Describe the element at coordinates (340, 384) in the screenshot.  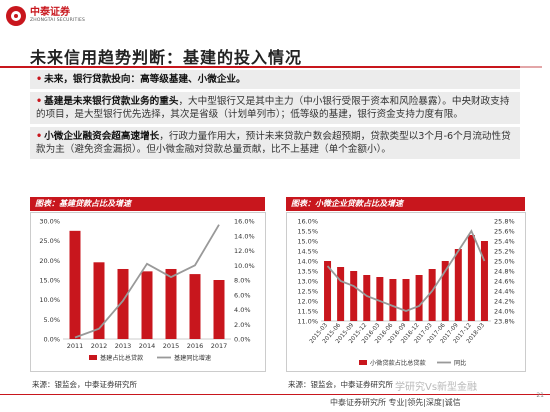
I see `chart2-source: 来源：银监会，中泰证券研究所` at that location.